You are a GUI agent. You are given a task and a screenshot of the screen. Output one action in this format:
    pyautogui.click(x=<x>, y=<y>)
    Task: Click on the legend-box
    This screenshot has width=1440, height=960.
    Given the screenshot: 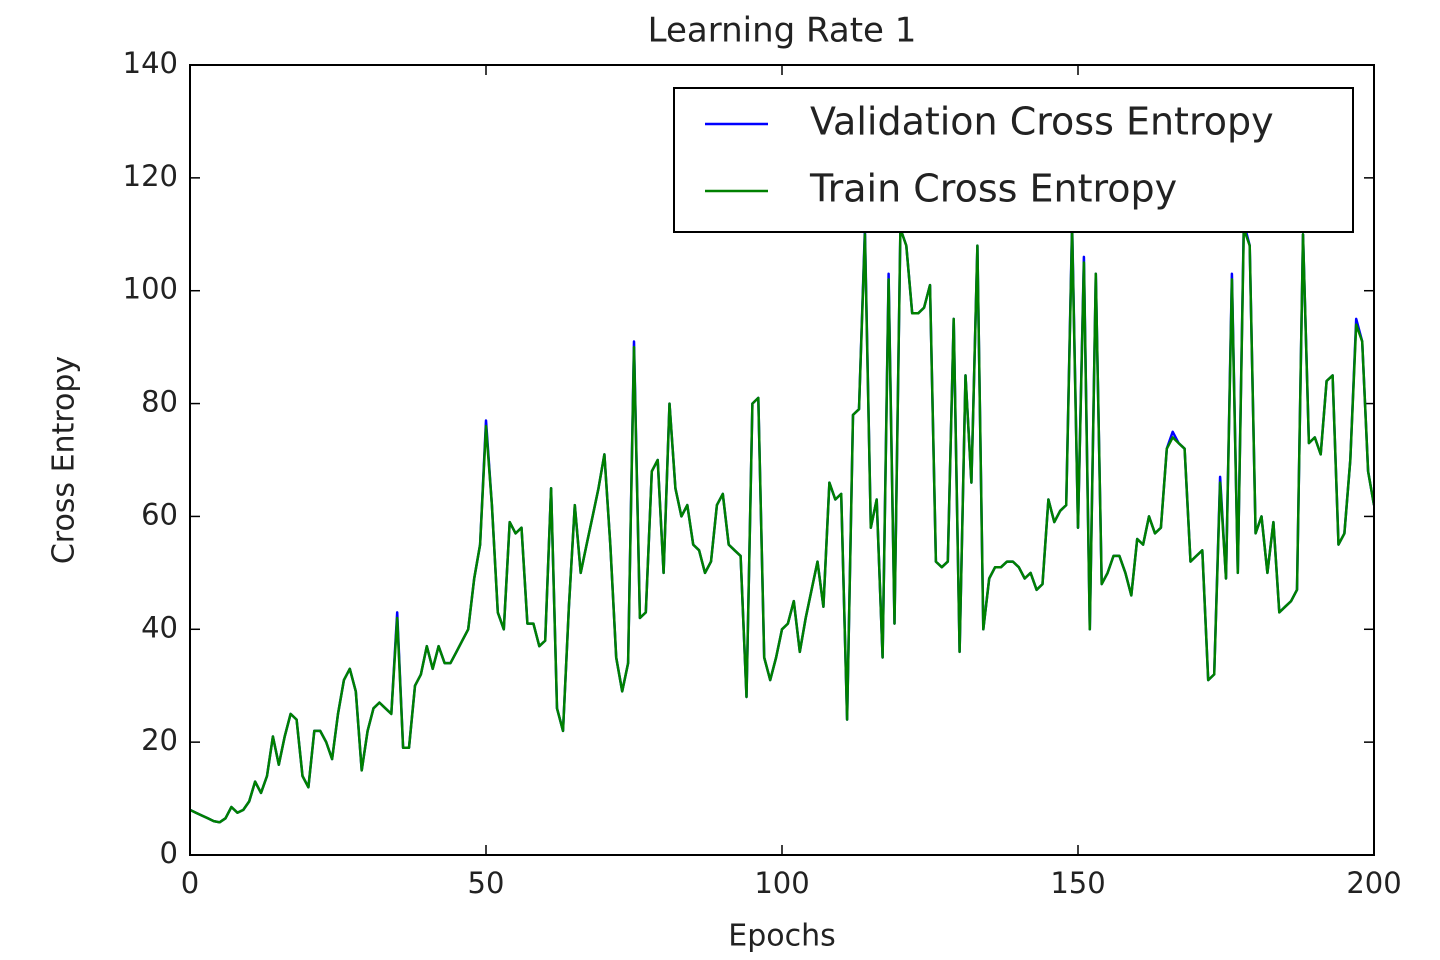 What is the action you would take?
    pyautogui.click(x=1013, y=160)
    